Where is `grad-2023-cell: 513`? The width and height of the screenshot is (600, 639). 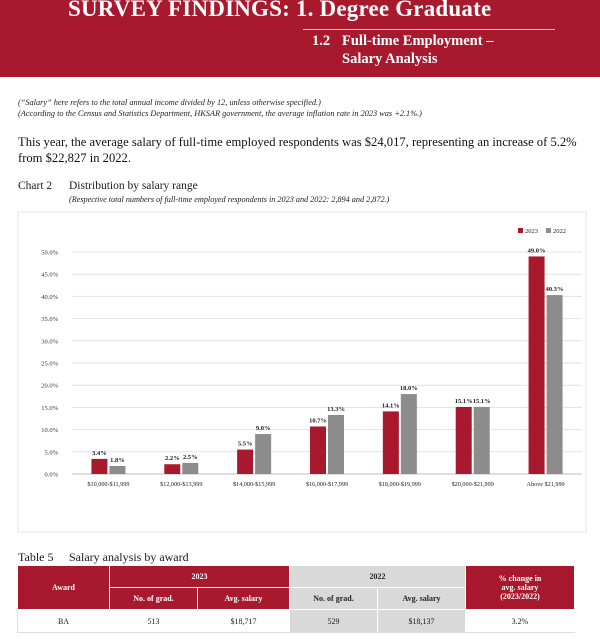 grad-2023-cell: 513 is located at coordinates (153, 621).